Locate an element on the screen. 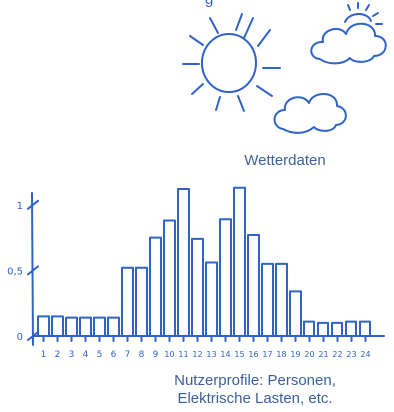  x-tick-label: 21 is located at coordinates (323, 354).